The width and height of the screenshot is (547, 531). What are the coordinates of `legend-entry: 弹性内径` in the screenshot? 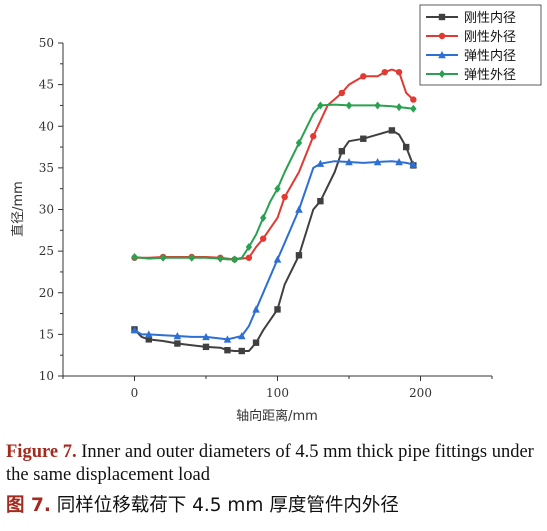 It's located at (471, 56).